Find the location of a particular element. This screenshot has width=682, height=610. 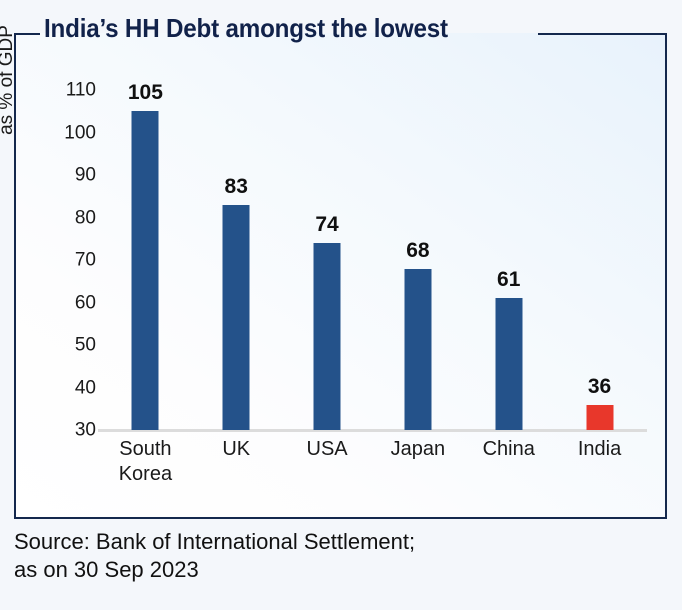

bar-value-label: 68 is located at coordinates (418, 250).